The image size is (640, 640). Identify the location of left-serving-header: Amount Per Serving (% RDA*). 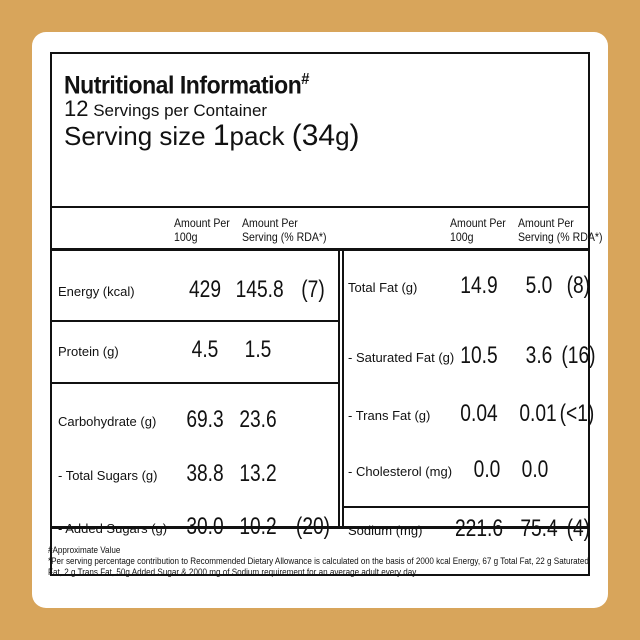
(284, 230).